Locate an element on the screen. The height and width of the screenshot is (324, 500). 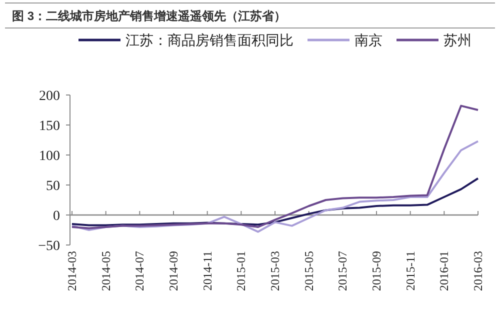
legend-label: 苏州 is located at coordinates (458, 40).